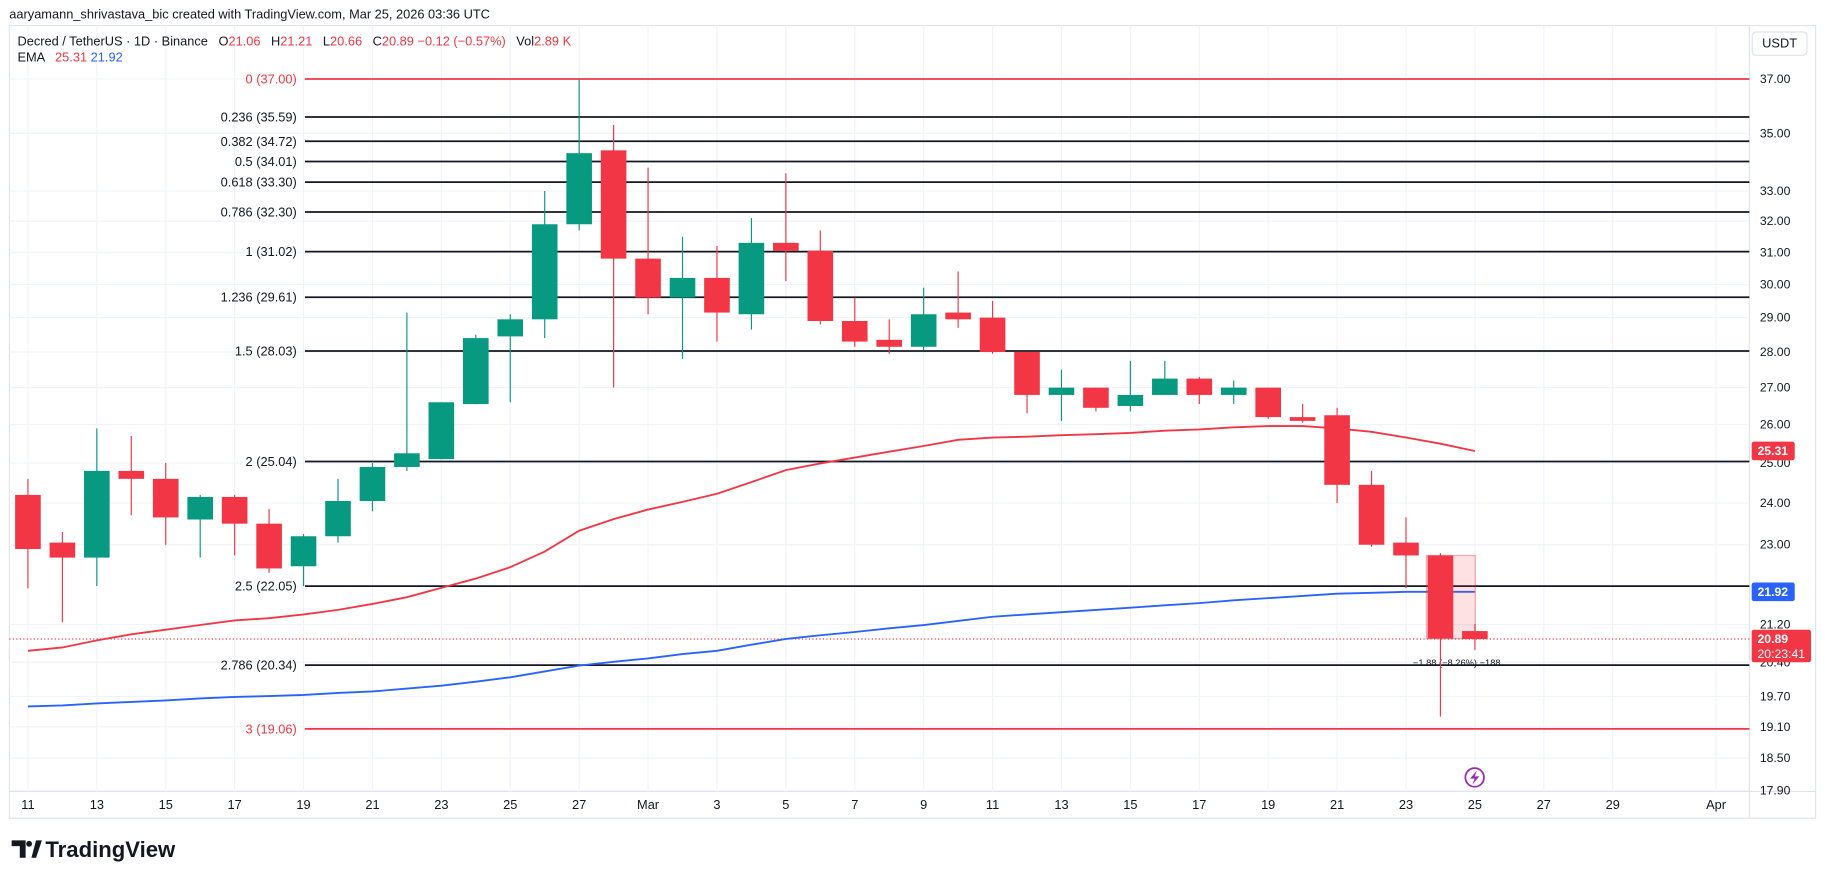 The width and height of the screenshot is (1825, 879). I want to click on x-tick-label: 15, so click(1130, 804).